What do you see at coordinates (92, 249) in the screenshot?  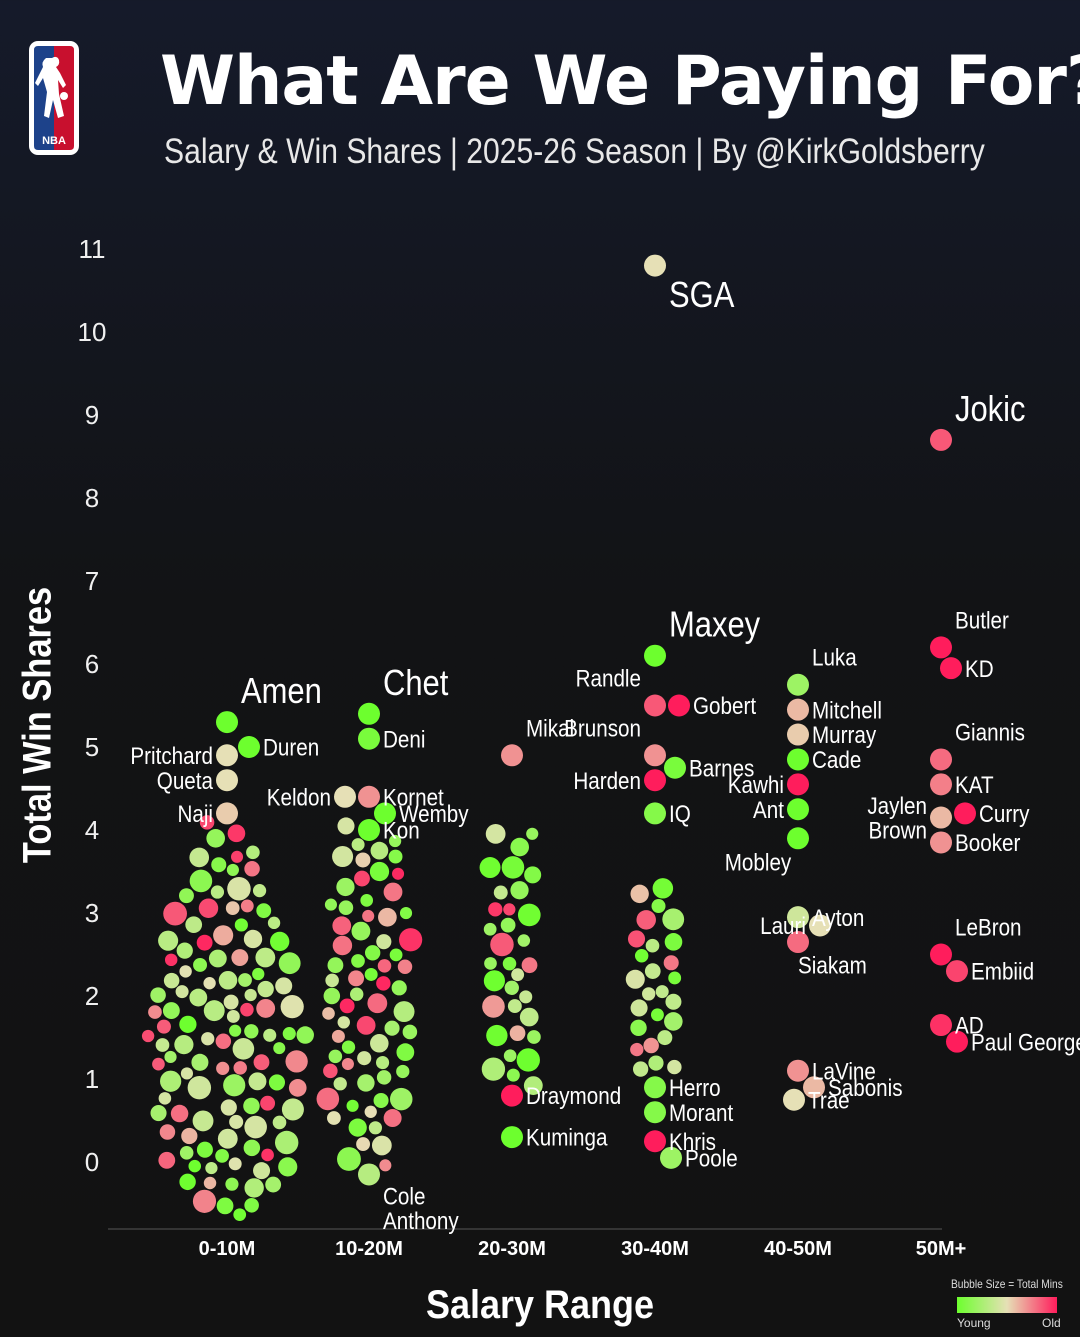 I see `y-tick-label: 11` at bounding box center [92, 249].